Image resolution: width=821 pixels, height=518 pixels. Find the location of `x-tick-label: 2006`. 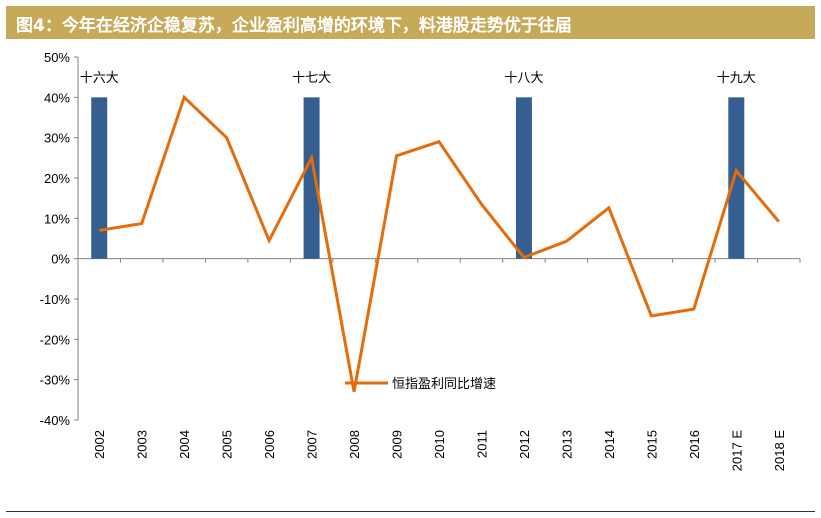

x-tick-label: 2006 is located at coordinates (269, 444).